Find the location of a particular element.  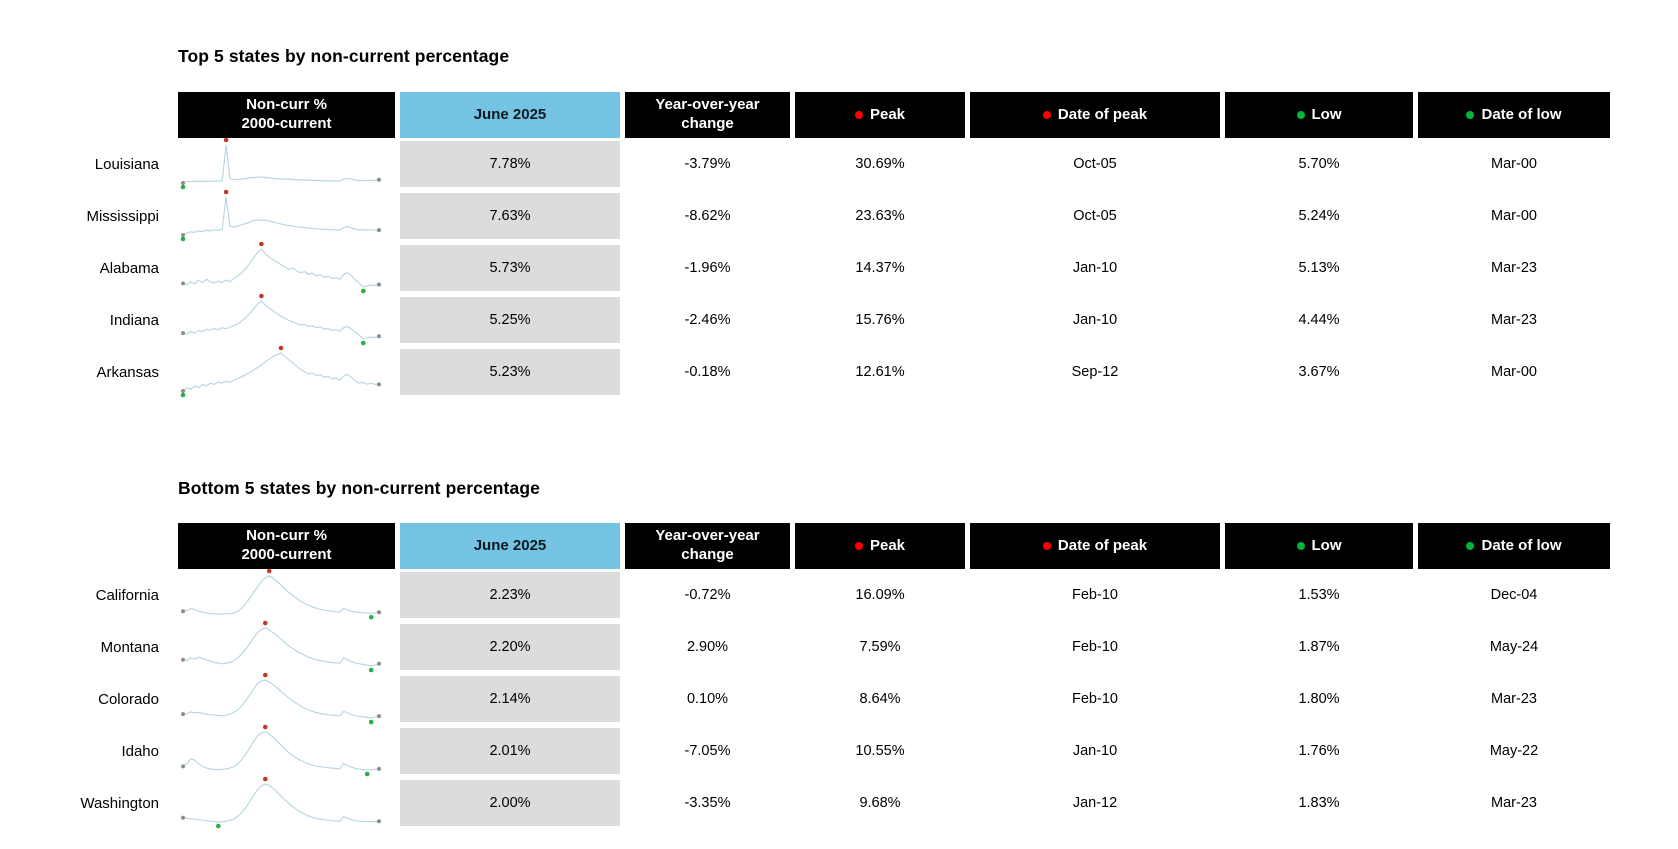

value-june-2025: 2.00% is located at coordinates (510, 803).